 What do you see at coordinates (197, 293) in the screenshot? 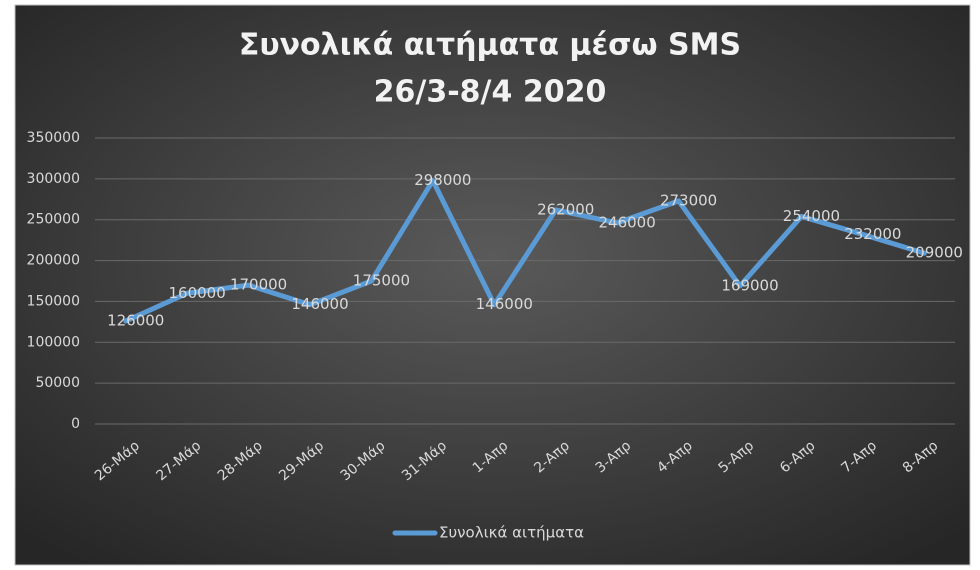
I see `data-label: 160000` at bounding box center [197, 293].